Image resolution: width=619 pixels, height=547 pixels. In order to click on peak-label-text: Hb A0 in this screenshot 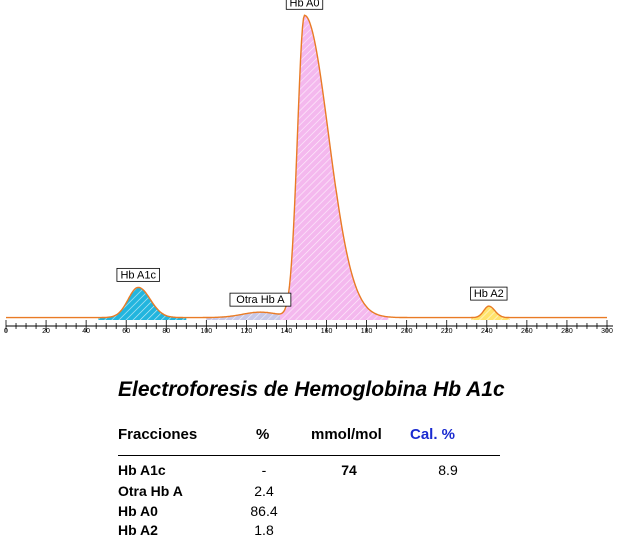, I will do `click(305, 4)`.